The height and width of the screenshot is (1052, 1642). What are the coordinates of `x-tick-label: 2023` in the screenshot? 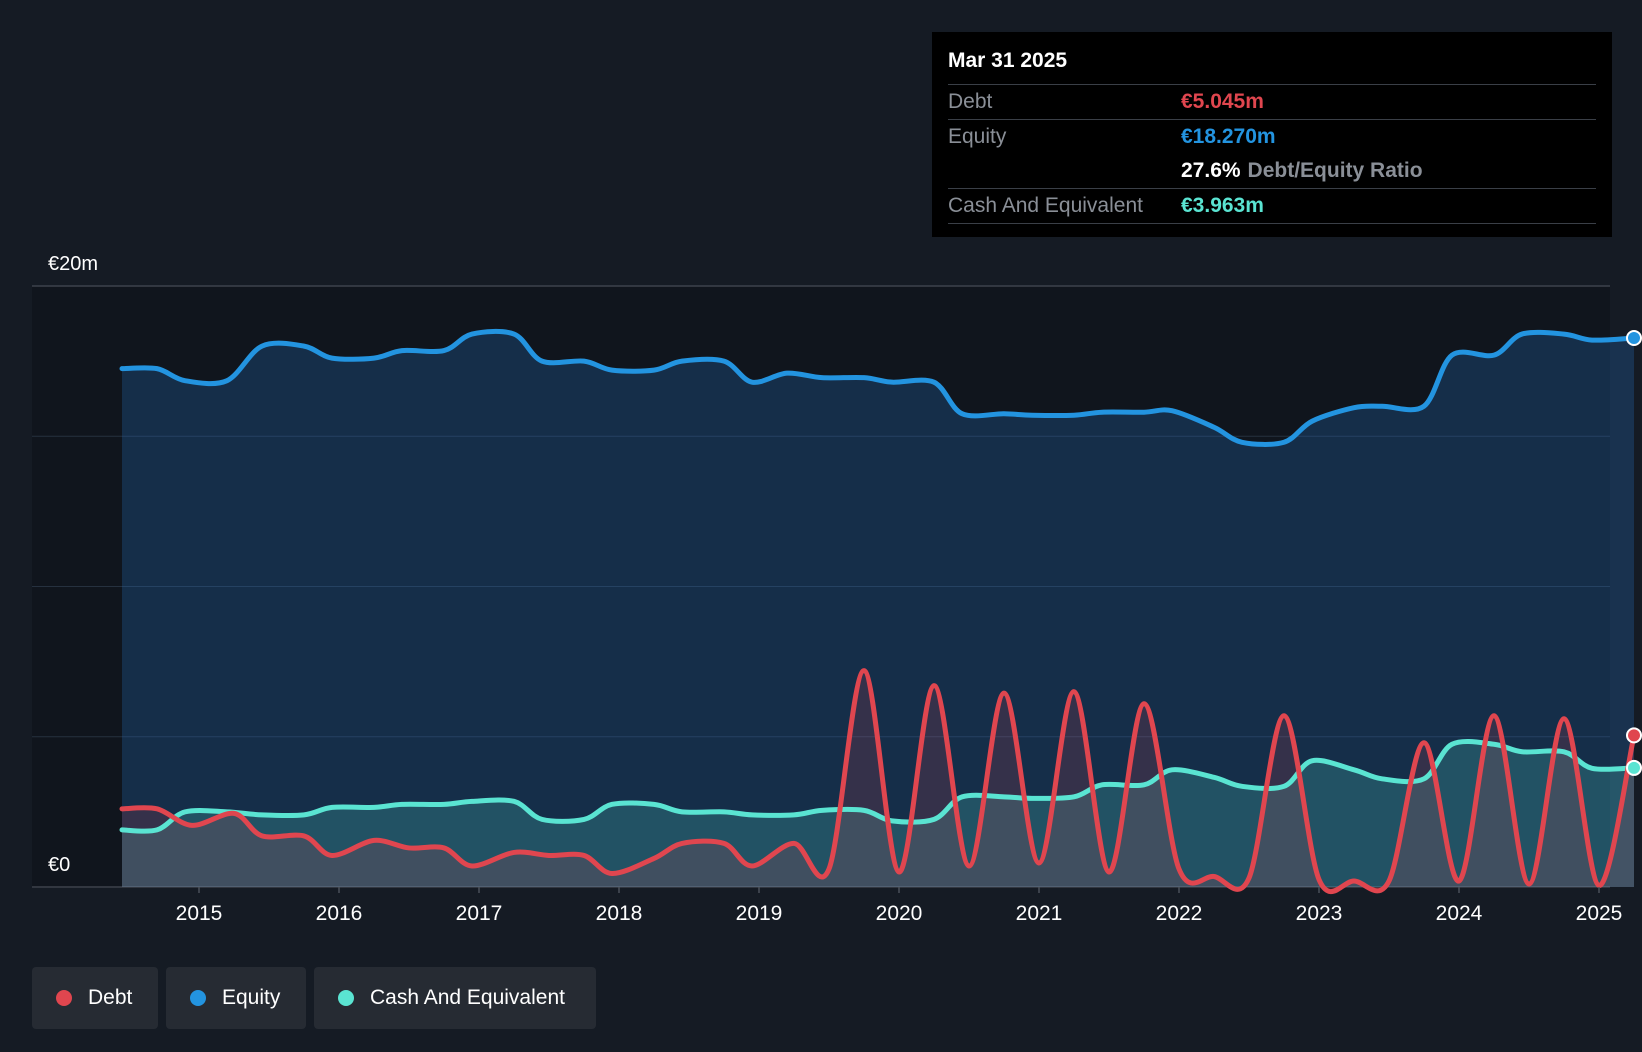 It's located at (1319, 913).